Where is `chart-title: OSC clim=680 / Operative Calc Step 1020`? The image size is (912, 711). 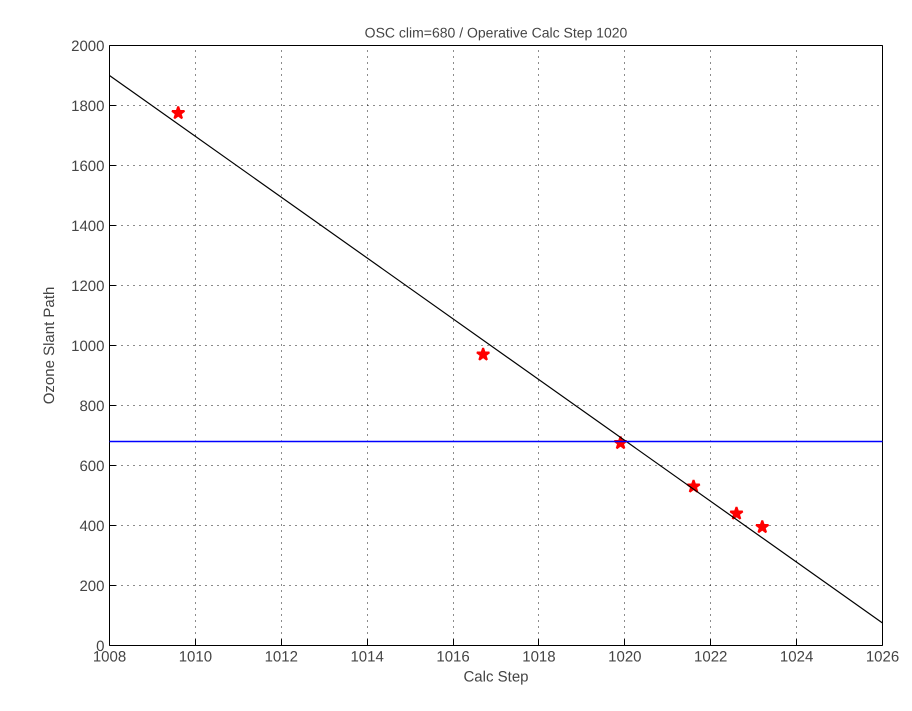 chart-title: OSC clim=680 / Operative Calc Step 1020 is located at coordinates (496, 32).